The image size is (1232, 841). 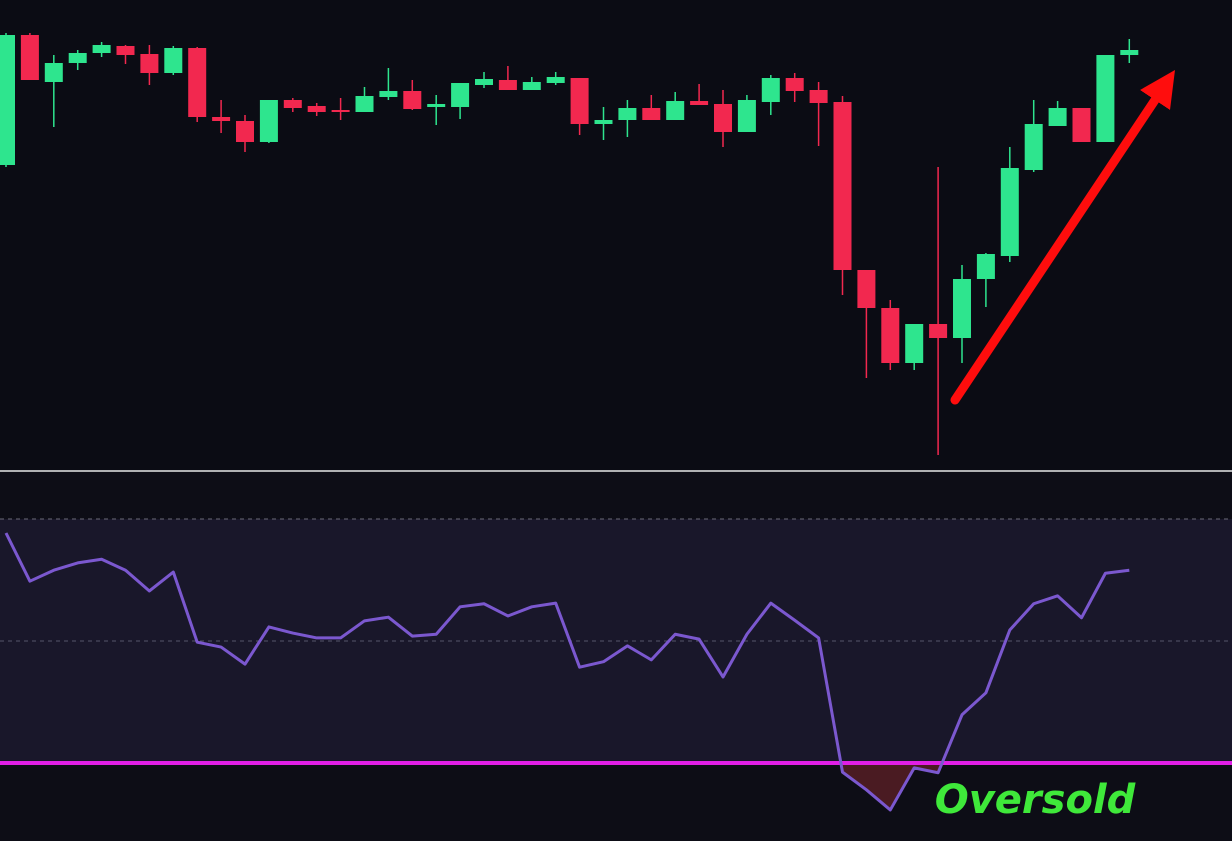 I want to click on annotation: Oversold, so click(x=1035, y=800).